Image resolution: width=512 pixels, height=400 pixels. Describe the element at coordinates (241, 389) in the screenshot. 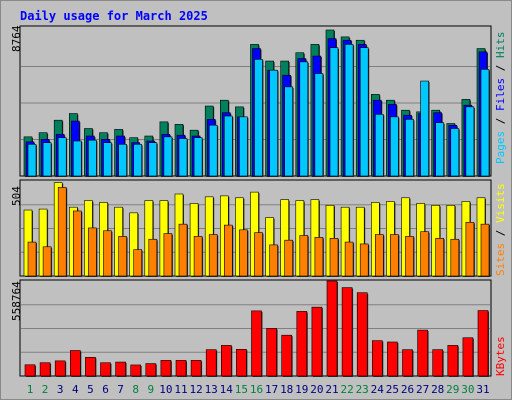

I see `day-label: 15` at that location.